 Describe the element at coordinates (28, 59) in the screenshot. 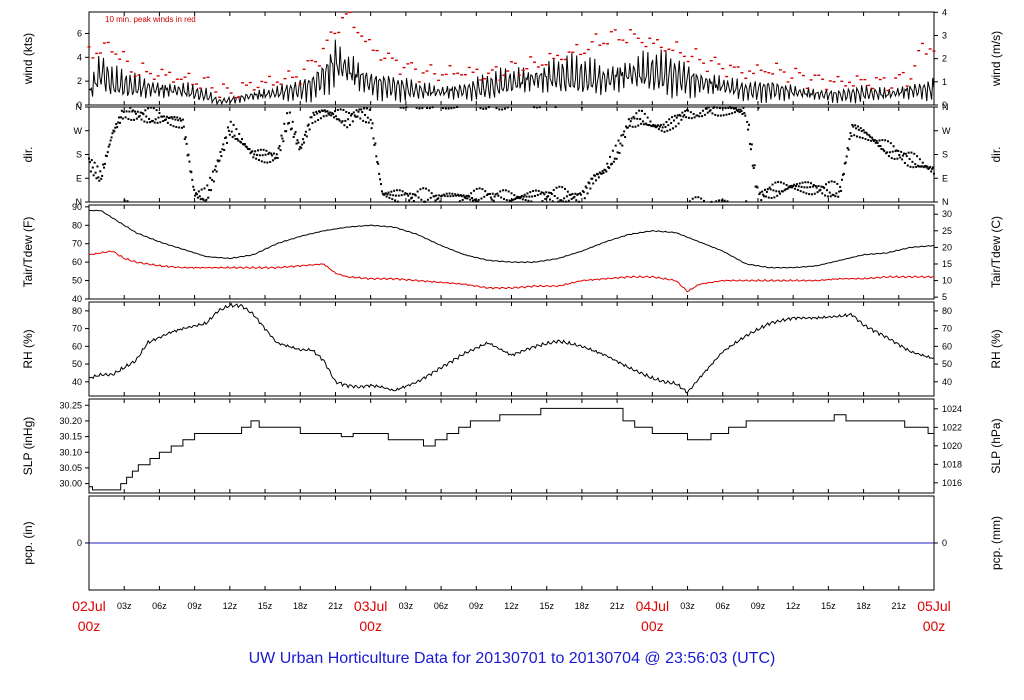

I see `y-axis-title-left: wind (kts)` at that location.